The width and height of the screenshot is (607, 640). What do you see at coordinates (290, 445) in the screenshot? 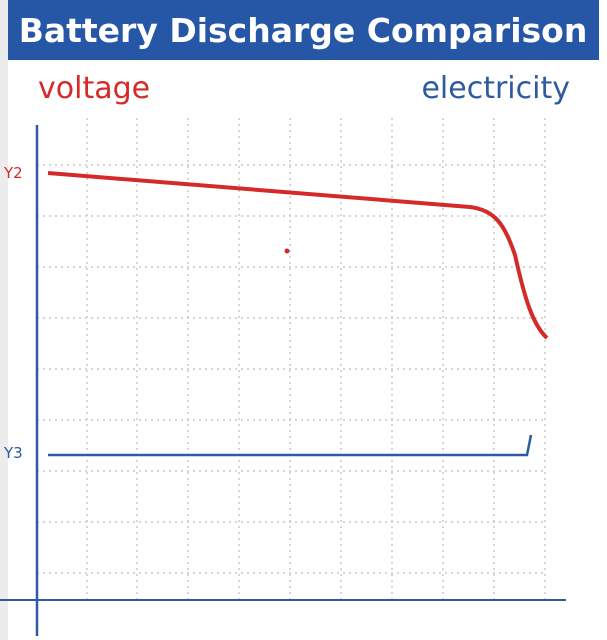
I see `electricity-curve` at bounding box center [290, 445].